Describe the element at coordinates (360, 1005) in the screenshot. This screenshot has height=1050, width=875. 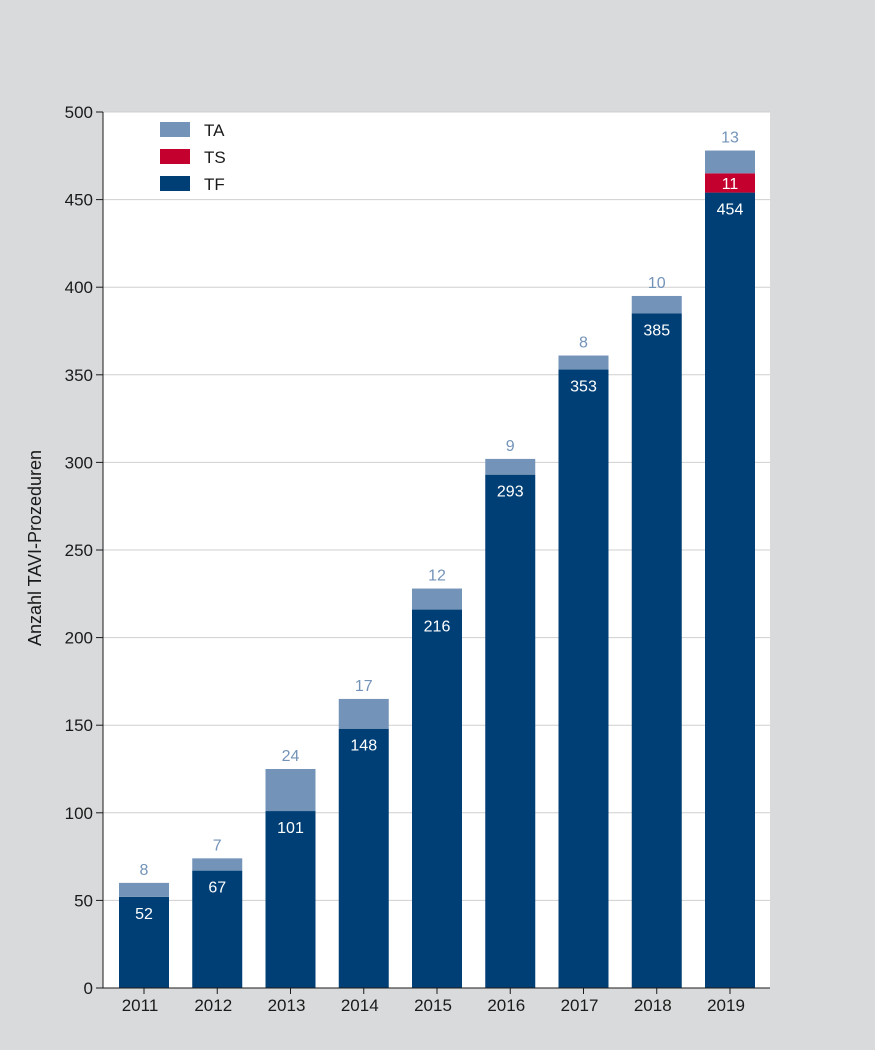
I see `x-tick-label: 2014` at that location.